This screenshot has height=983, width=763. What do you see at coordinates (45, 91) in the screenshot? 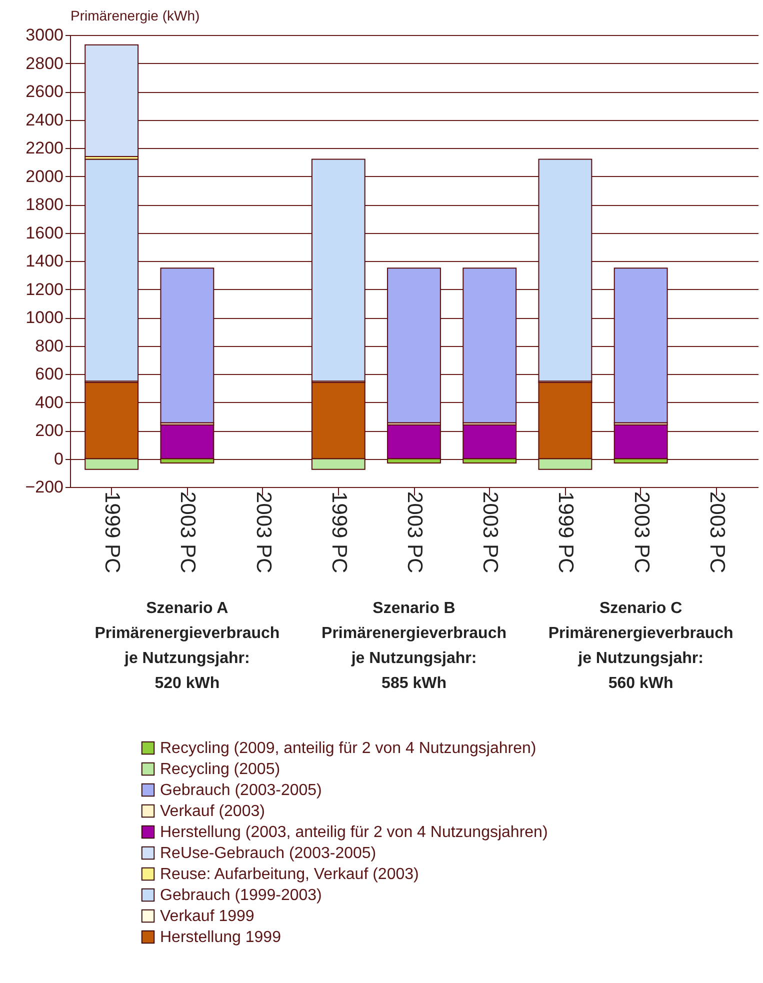
I see `y-tick-label: 2600` at bounding box center [45, 91].